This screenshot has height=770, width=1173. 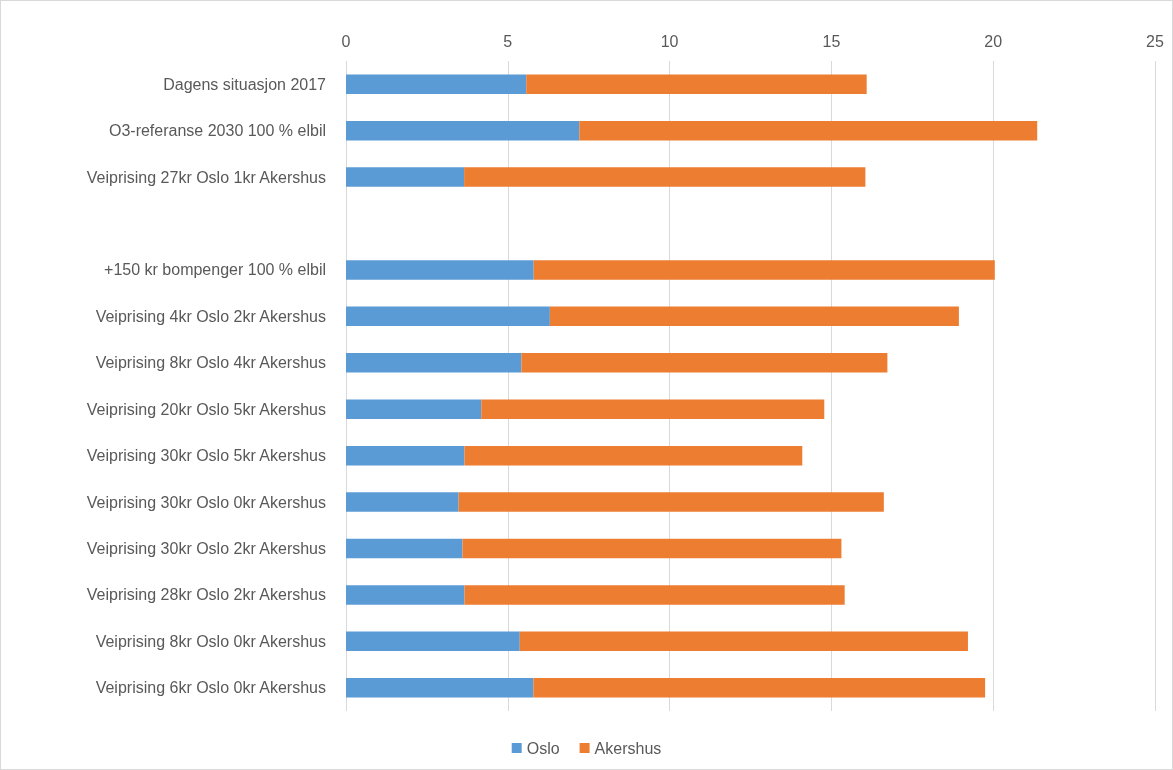 I want to click on y-tick-label: Veiprising 8kr Oslo 4kr Akershus, so click(x=210, y=363).